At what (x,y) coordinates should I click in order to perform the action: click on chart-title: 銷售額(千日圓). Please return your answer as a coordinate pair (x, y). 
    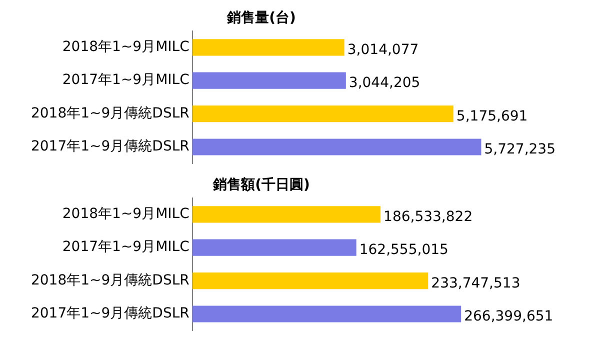
    Looking at the image, I should click on (261, 185).